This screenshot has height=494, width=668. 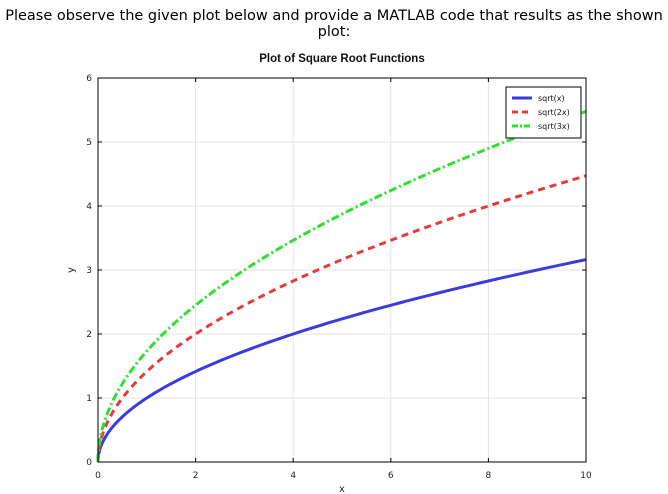 What do you see at coordinates (342, 489) in the screenshot?
I see `x-axis-label: x` at bounding box center [342, 489].